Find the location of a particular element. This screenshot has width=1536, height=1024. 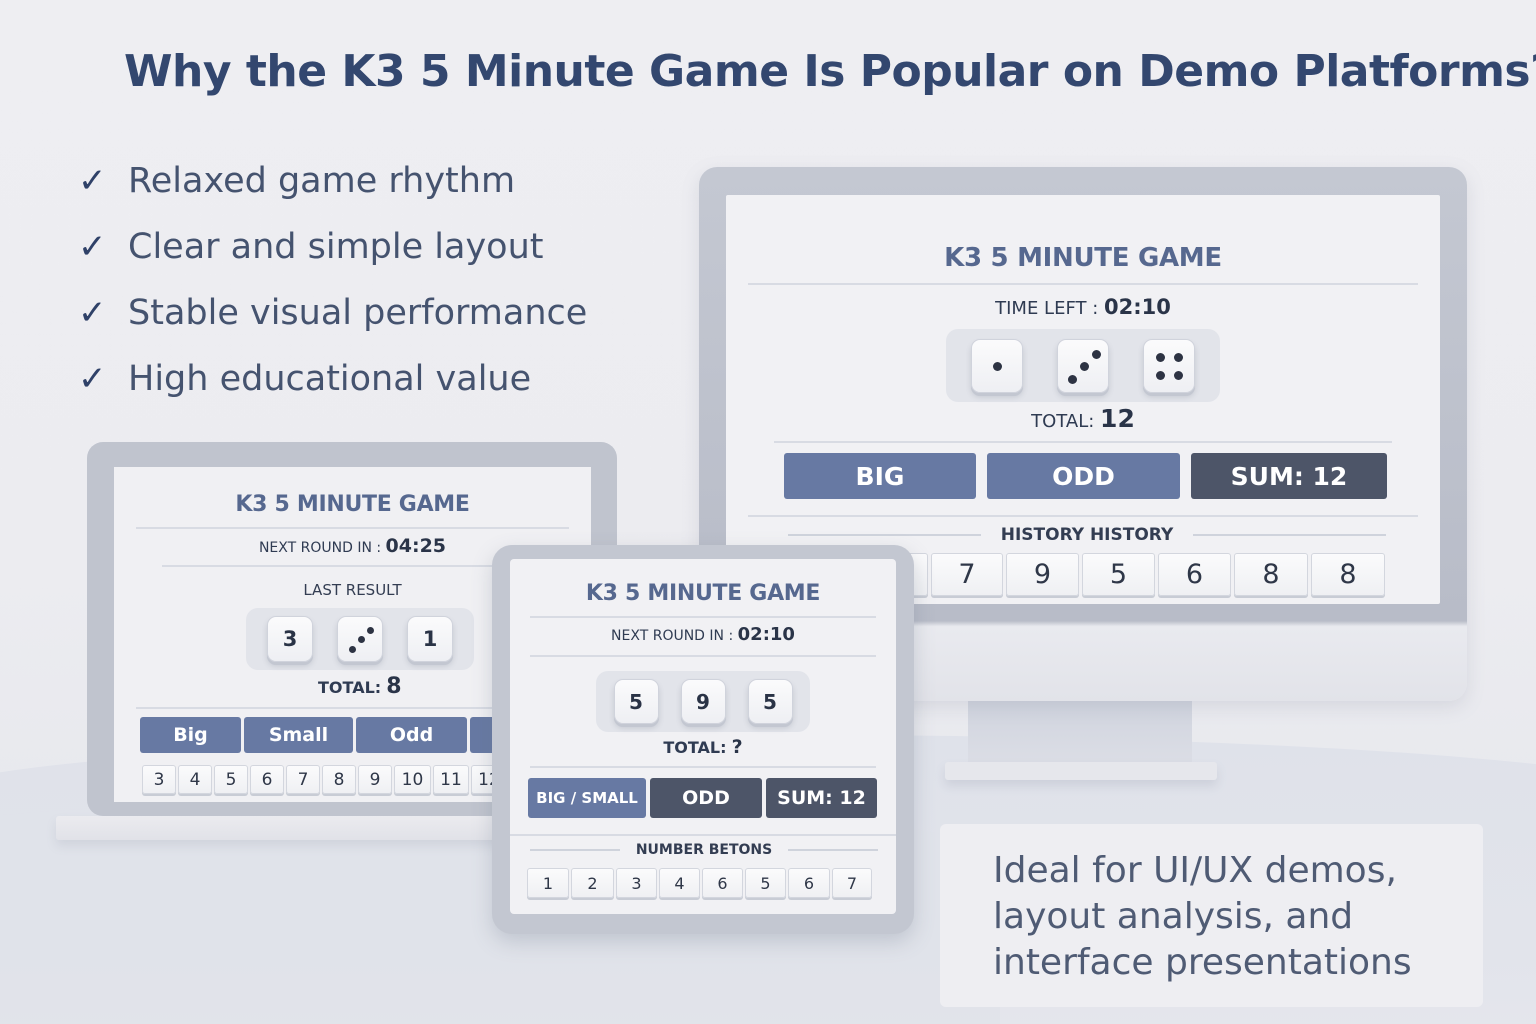

feature-label: Relaxed game rhythm is located at coordinates (322, 181).